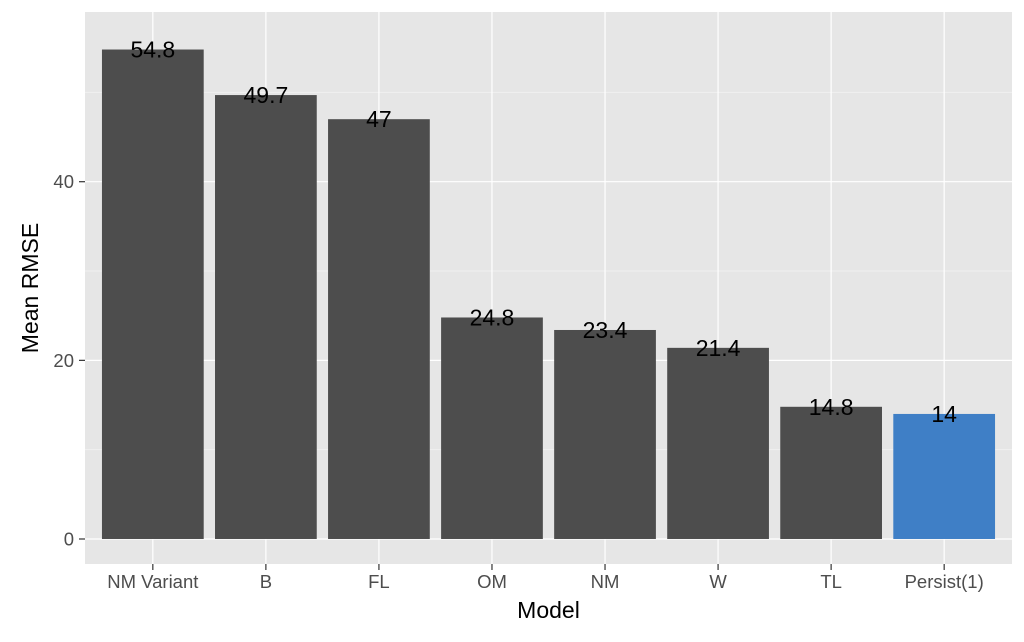 The image size is (1024, 642). I want to click on bar-value-label: 21.4, so click(718, 348).